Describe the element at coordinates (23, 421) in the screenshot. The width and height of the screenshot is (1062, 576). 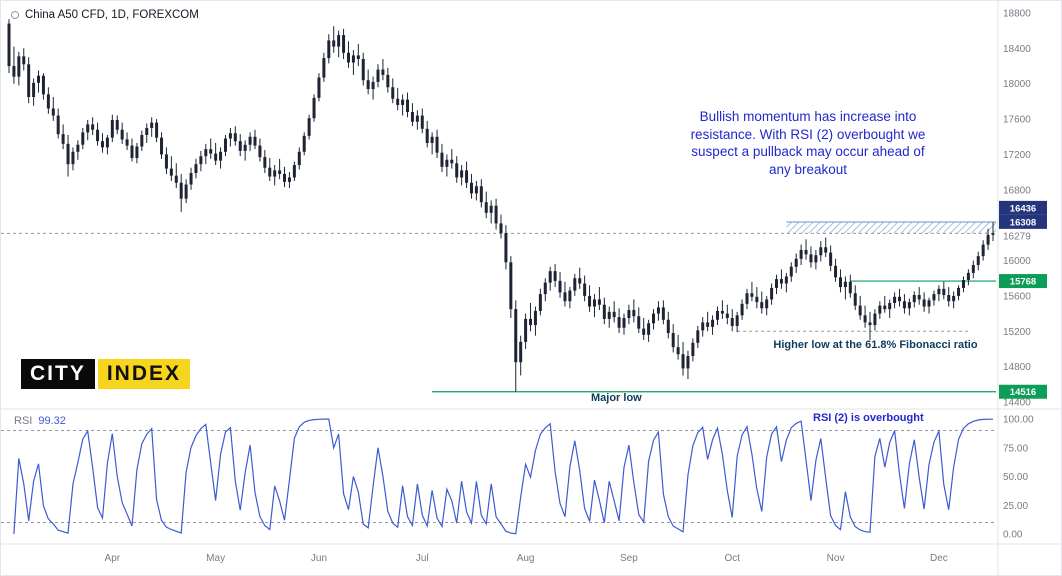
I see `rsi-name: RSI` at that location.